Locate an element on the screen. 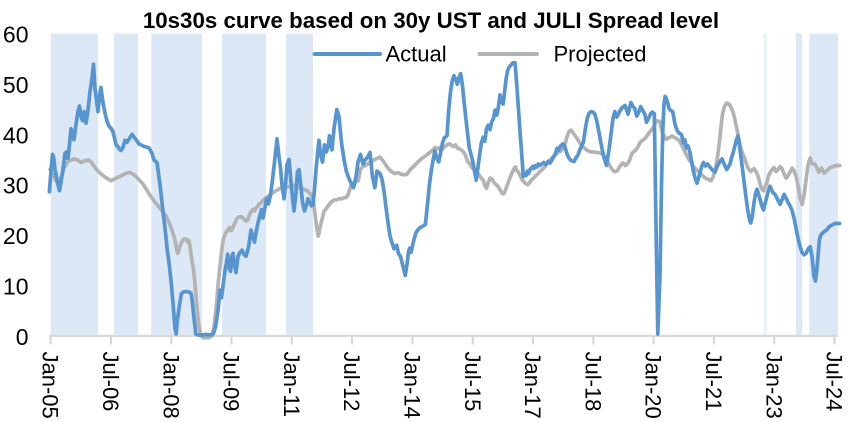  svg-text: Jan-05 is located at coordinates (50, 385).